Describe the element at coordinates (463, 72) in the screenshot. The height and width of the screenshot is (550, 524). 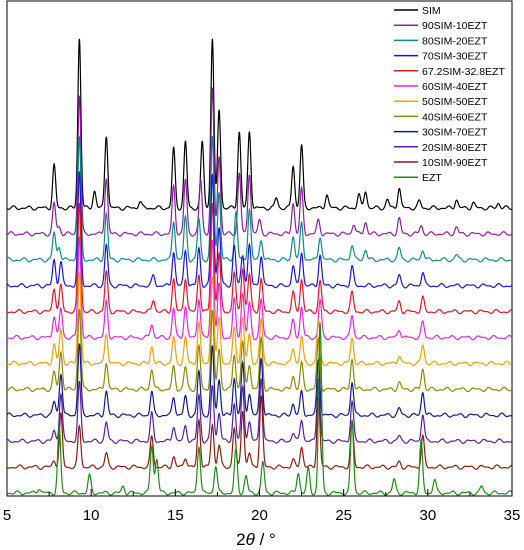
I see `legend-label: 67.2SIM-32.8EZT` at that location.